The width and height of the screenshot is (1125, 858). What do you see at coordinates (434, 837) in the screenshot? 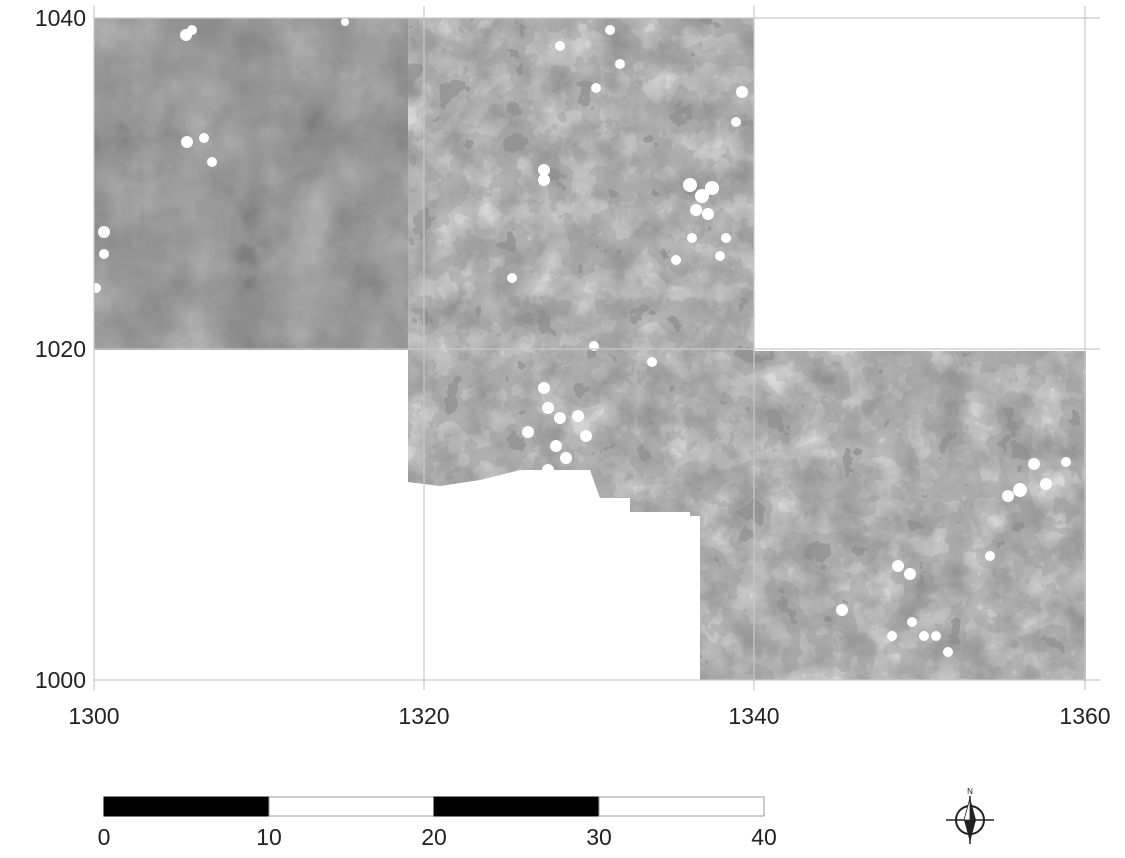
I see `scale-label: 20` at bounding box center [434, 837].